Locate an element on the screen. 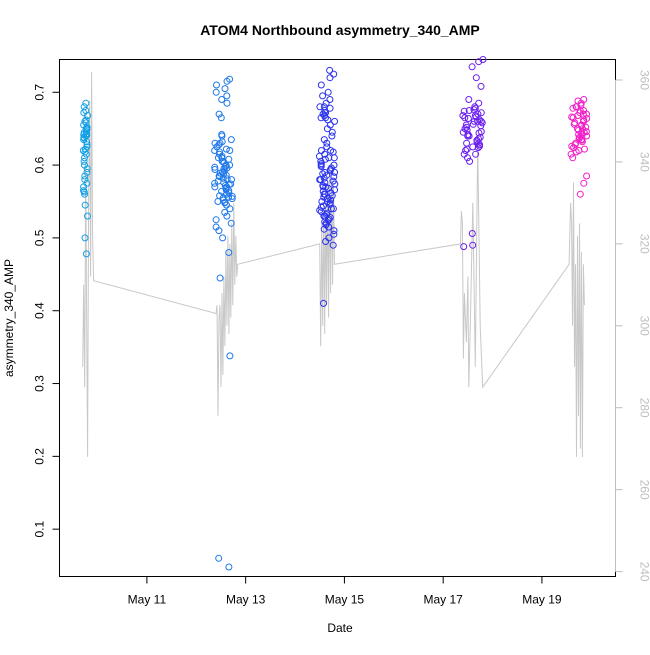  x-tick-label: May 17 is located at coordinates (443, 600).